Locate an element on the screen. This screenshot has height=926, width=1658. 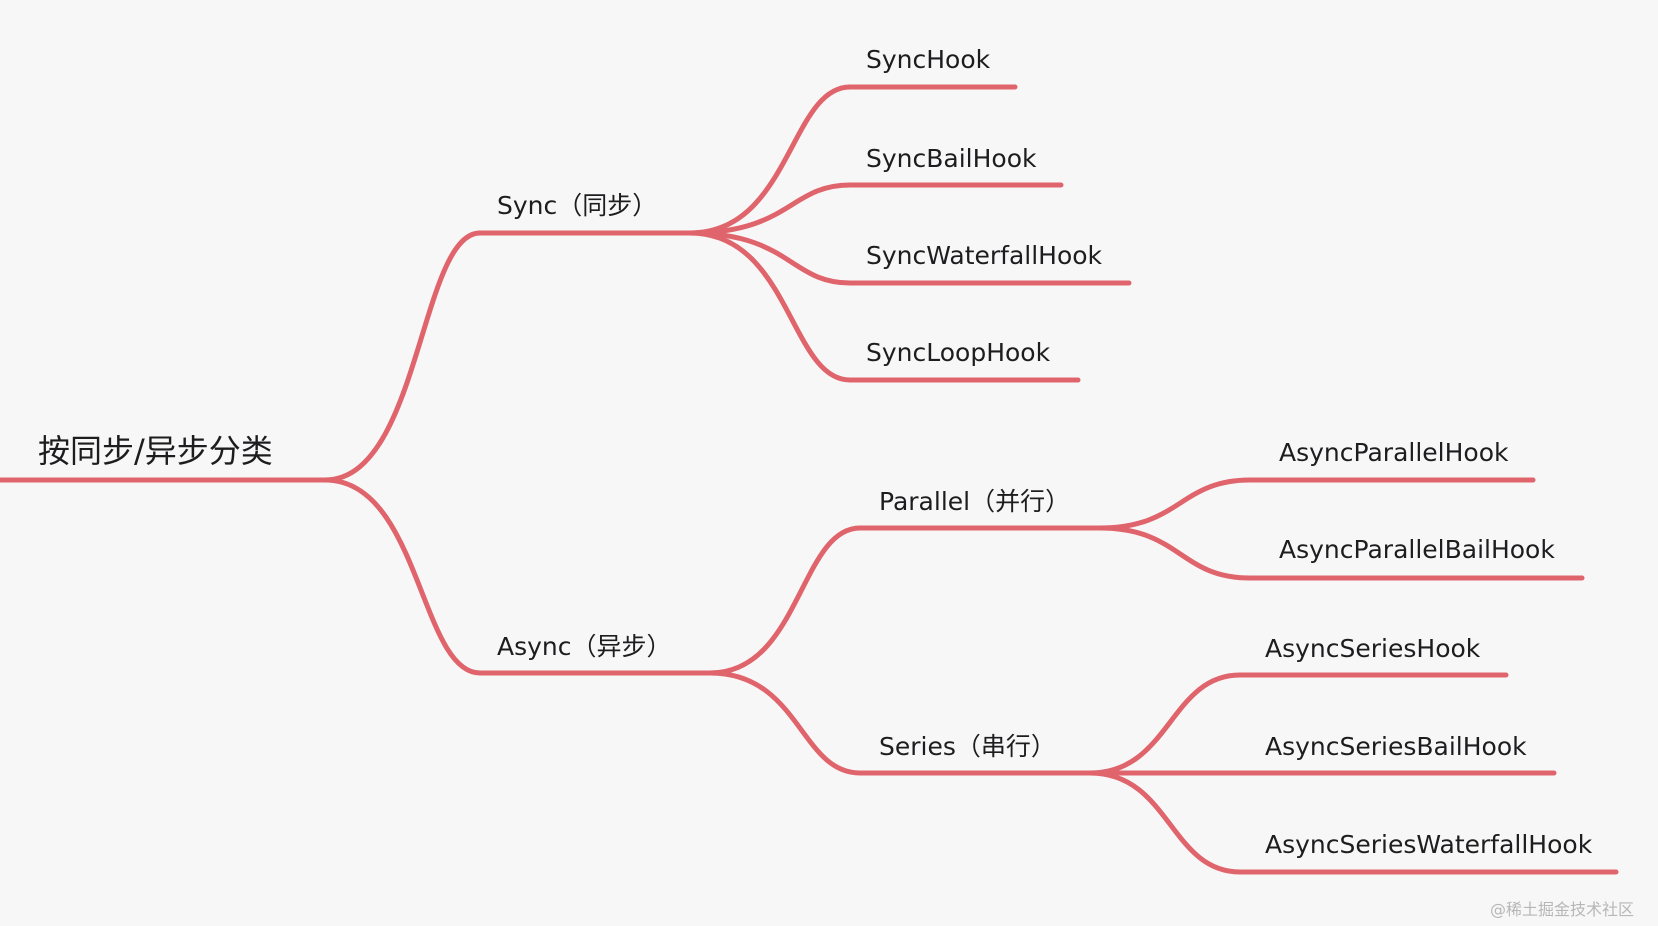
syncbailhook-label: SyncBailHook is located at coordinates (951, 158).